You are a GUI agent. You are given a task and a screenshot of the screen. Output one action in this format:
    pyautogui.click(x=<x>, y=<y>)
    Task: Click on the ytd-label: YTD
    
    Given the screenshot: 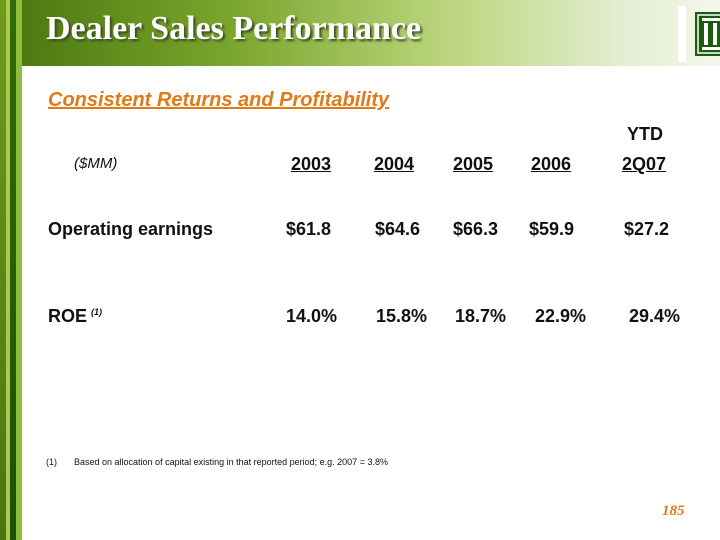 What is the action you would take?
    pyautogui.click(x=645, y=134)
    